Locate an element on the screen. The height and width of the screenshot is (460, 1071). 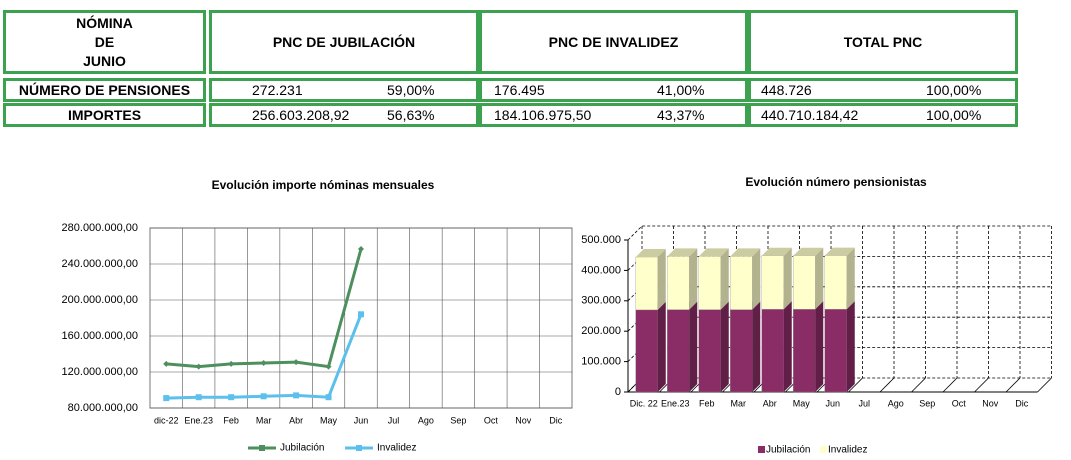
y-tick-label: 160.000.000,00 is located at coordinates (100, 336).